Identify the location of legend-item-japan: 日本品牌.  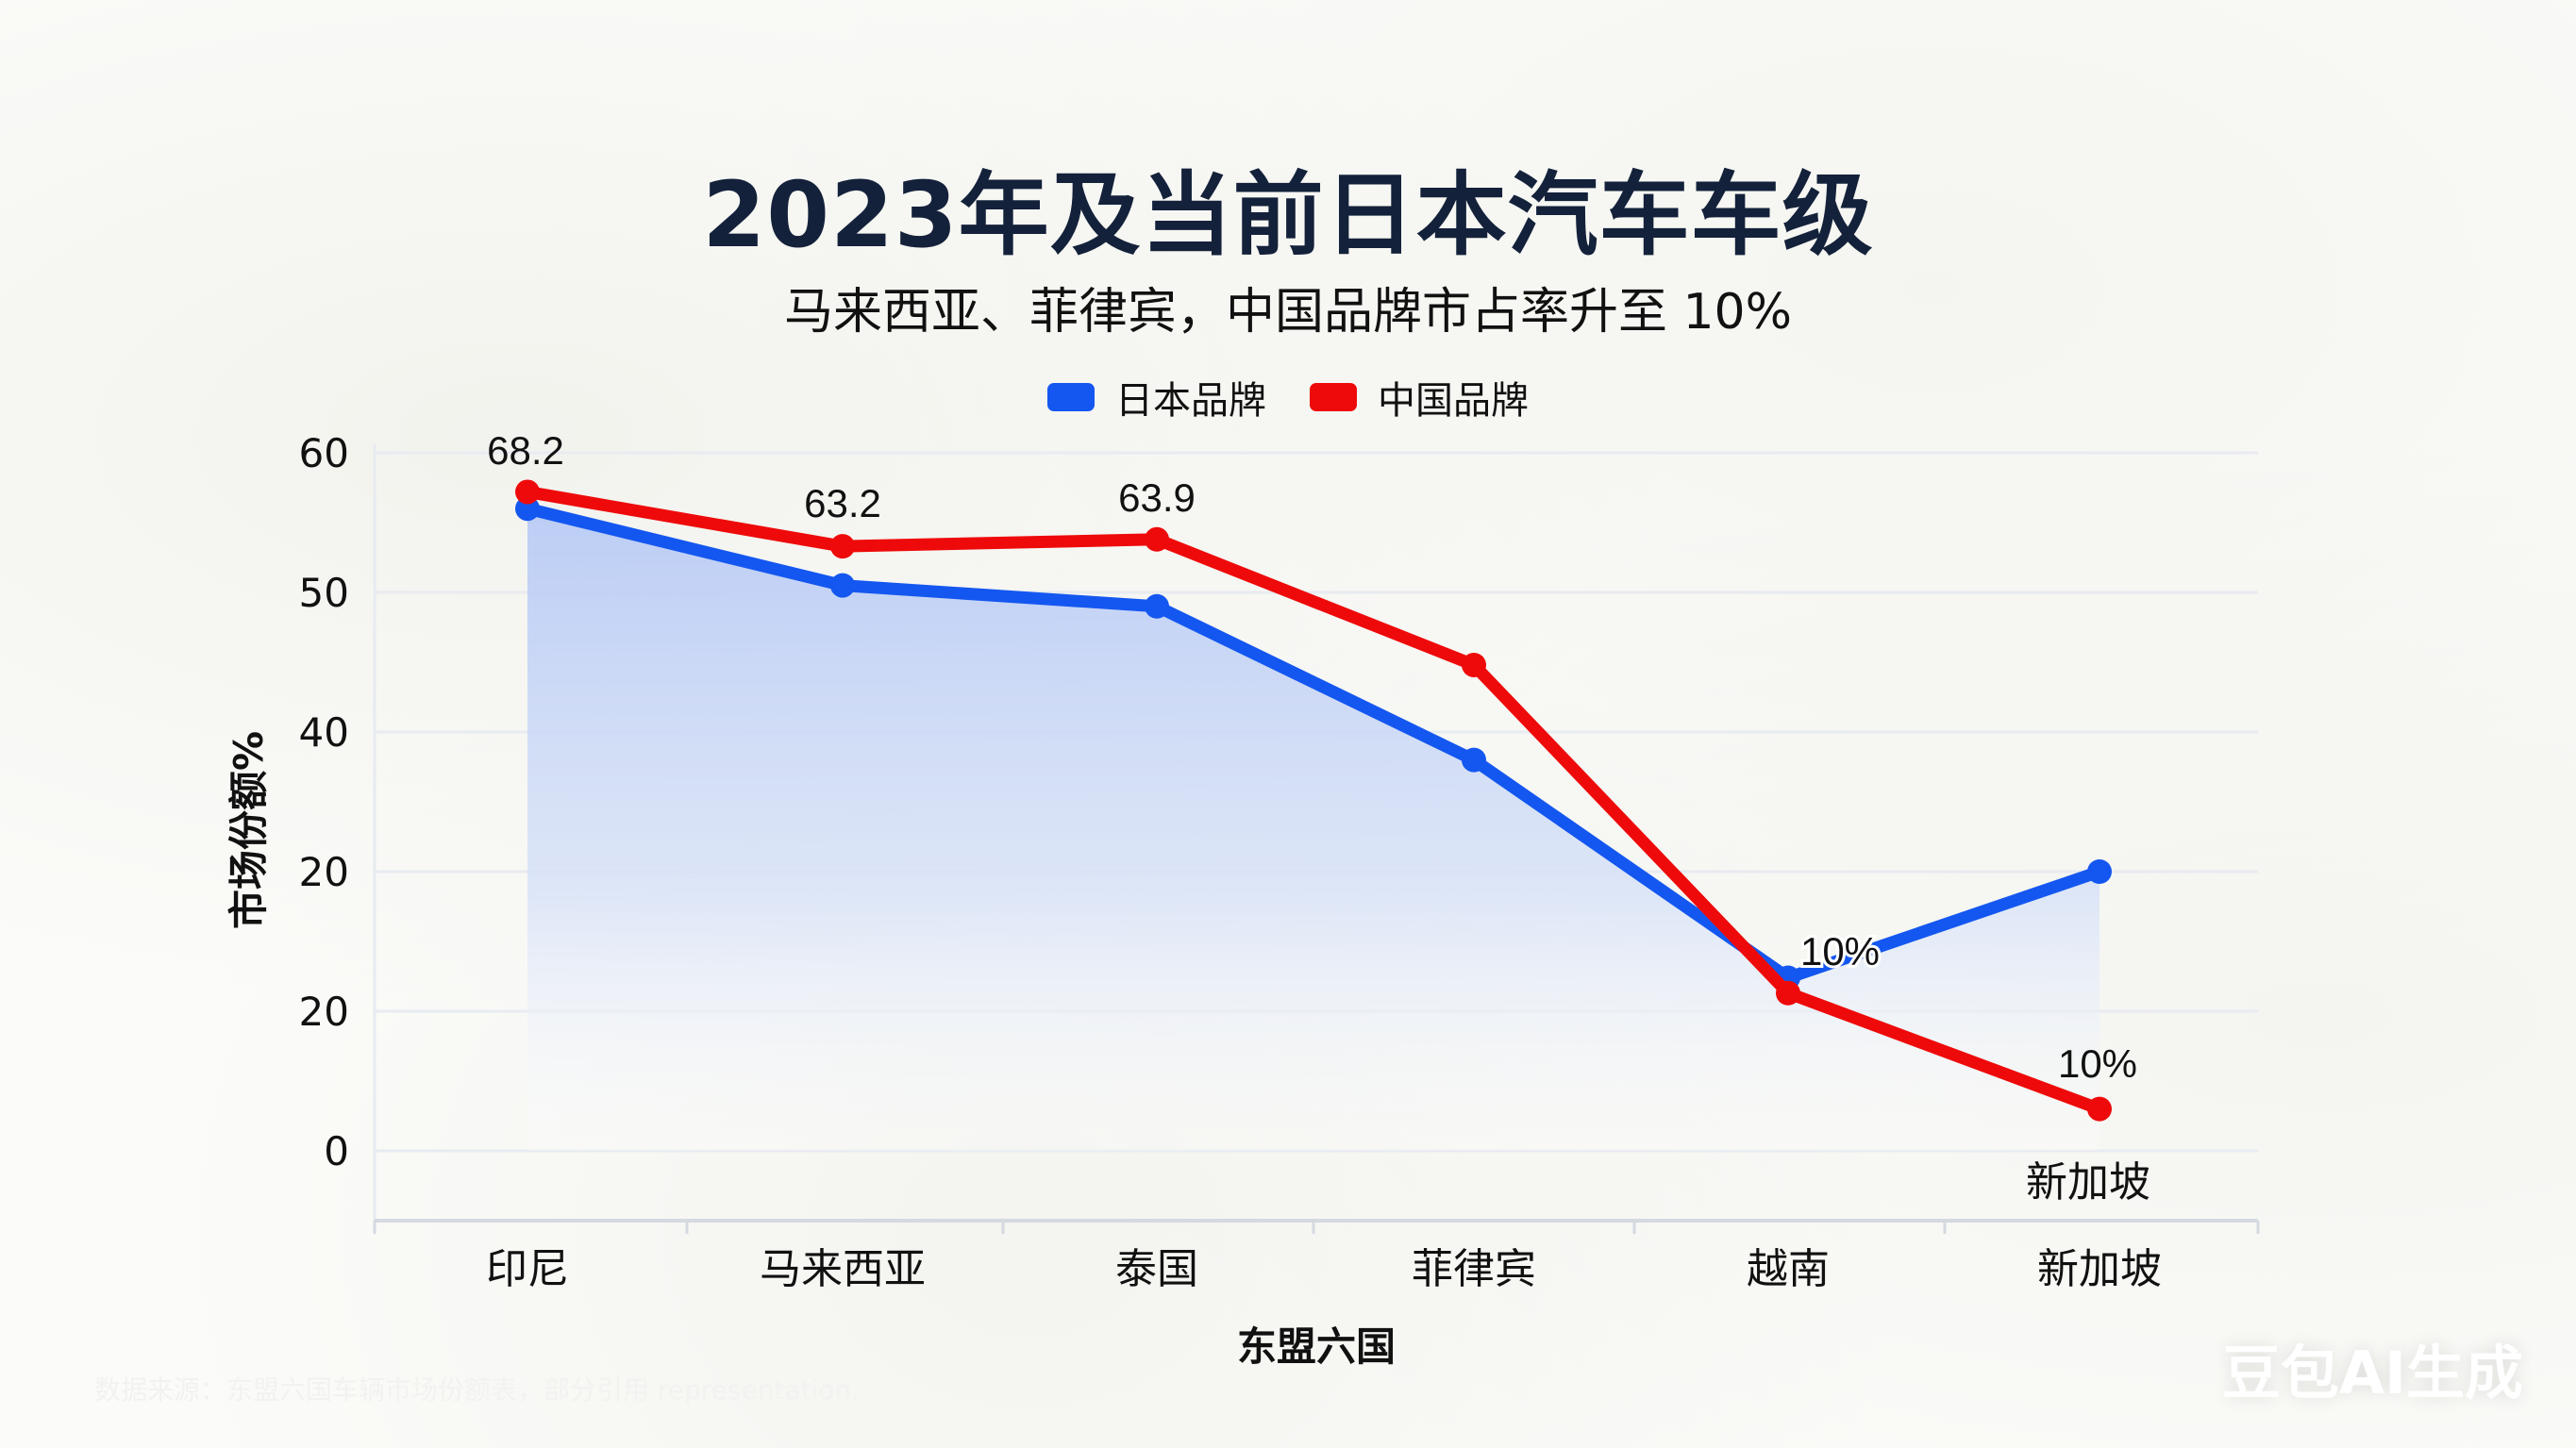
(1156, 397).